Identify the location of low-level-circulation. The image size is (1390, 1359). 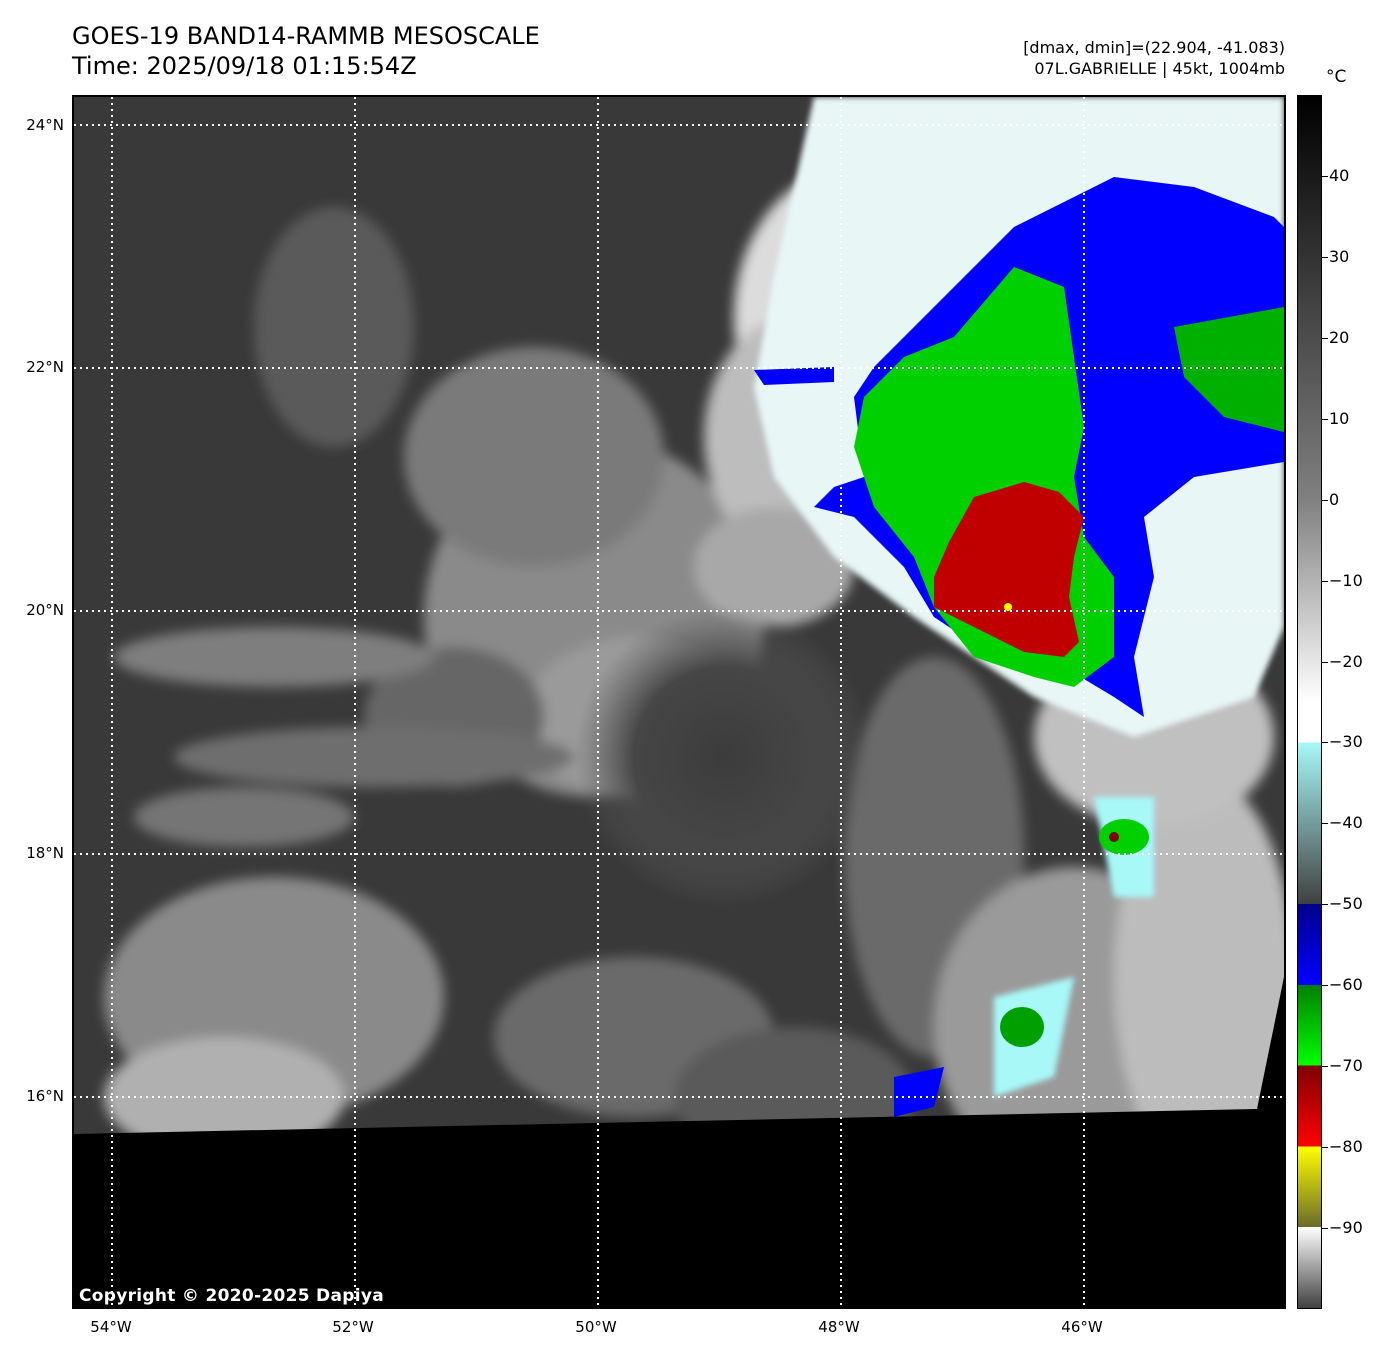
(724, 757).